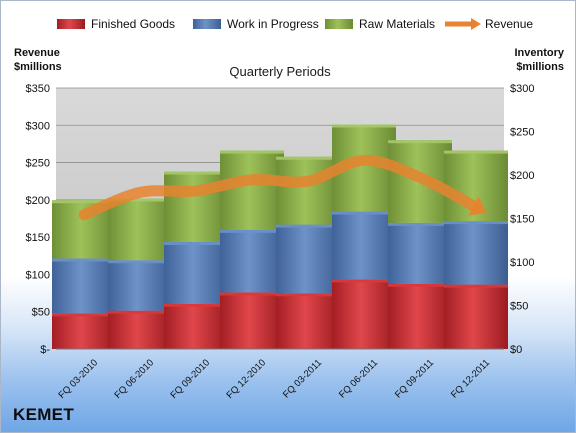 This screenshot has height=433, width=576. Describe the element at coordinates (302, 378) in the screenshot. I see `x-tick-label: FQ 03-2011` at that location.